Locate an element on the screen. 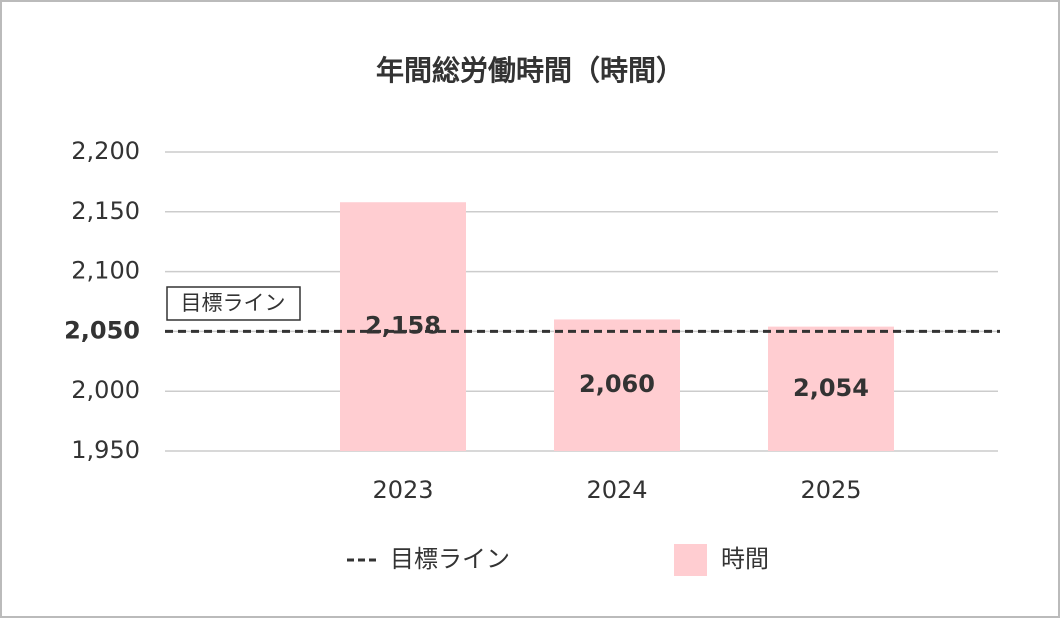  y-tick-label: 2,150 is located at coordinates (105, 211).